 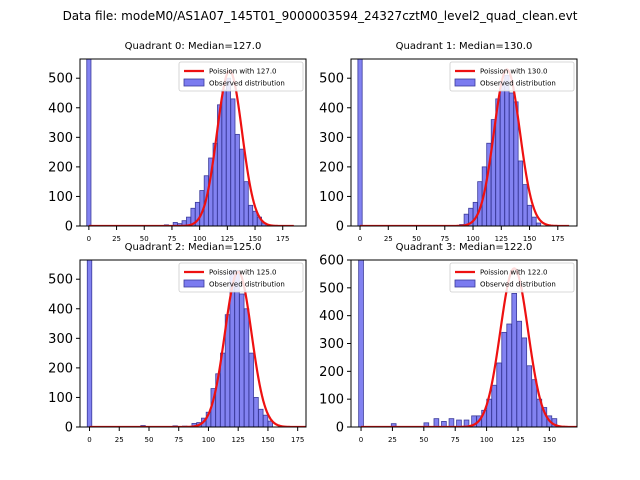 I want to click on legend-label-poisson: Poission with 125.0, so click(x=243, y=273).